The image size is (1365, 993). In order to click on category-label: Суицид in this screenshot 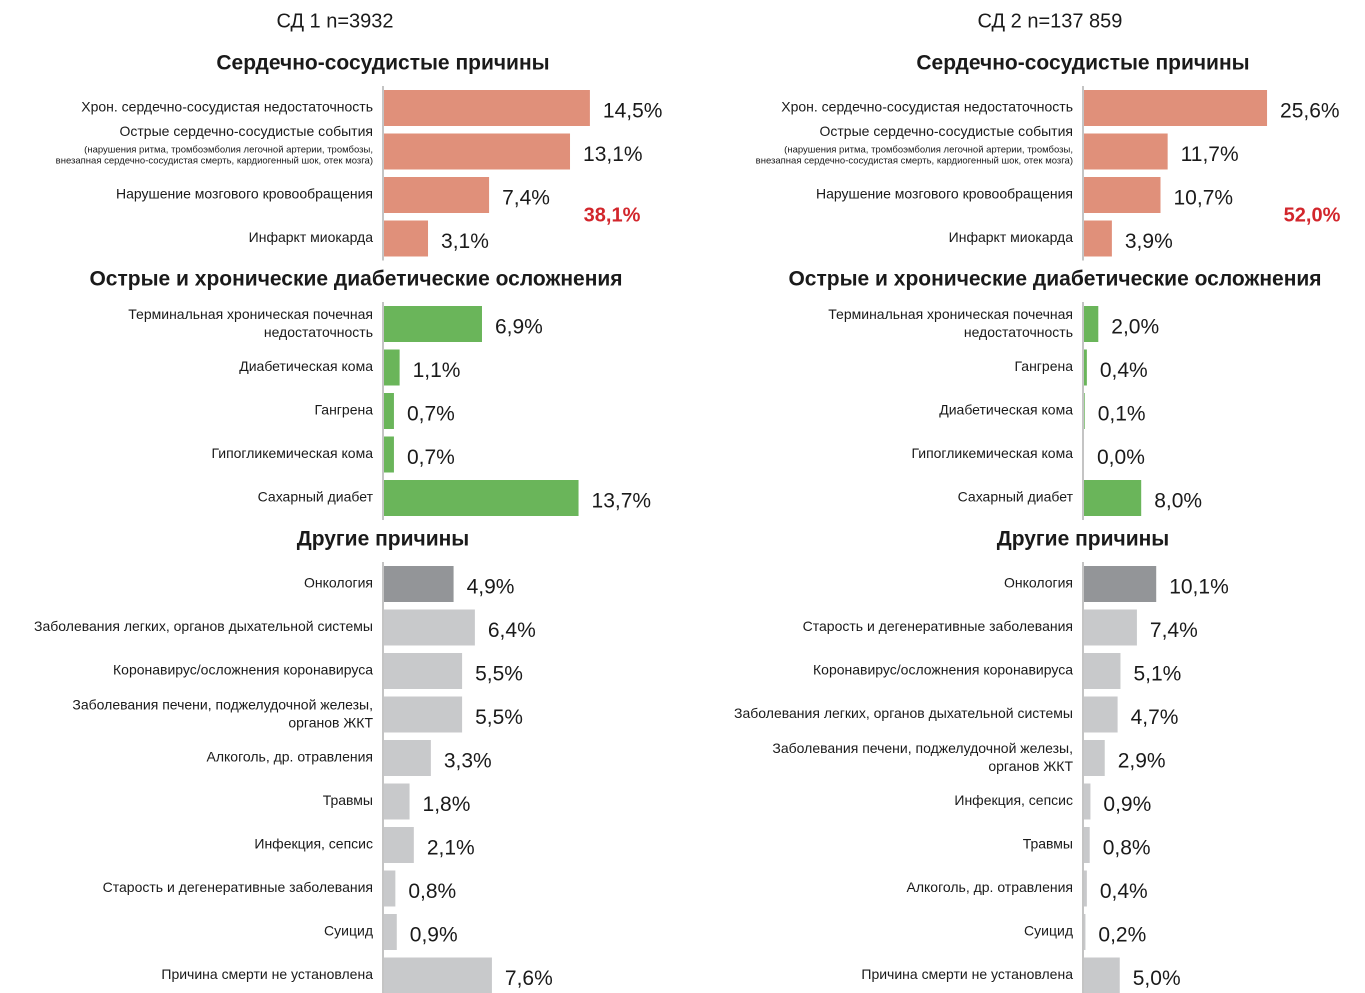, I will do `click(348, 931)`.